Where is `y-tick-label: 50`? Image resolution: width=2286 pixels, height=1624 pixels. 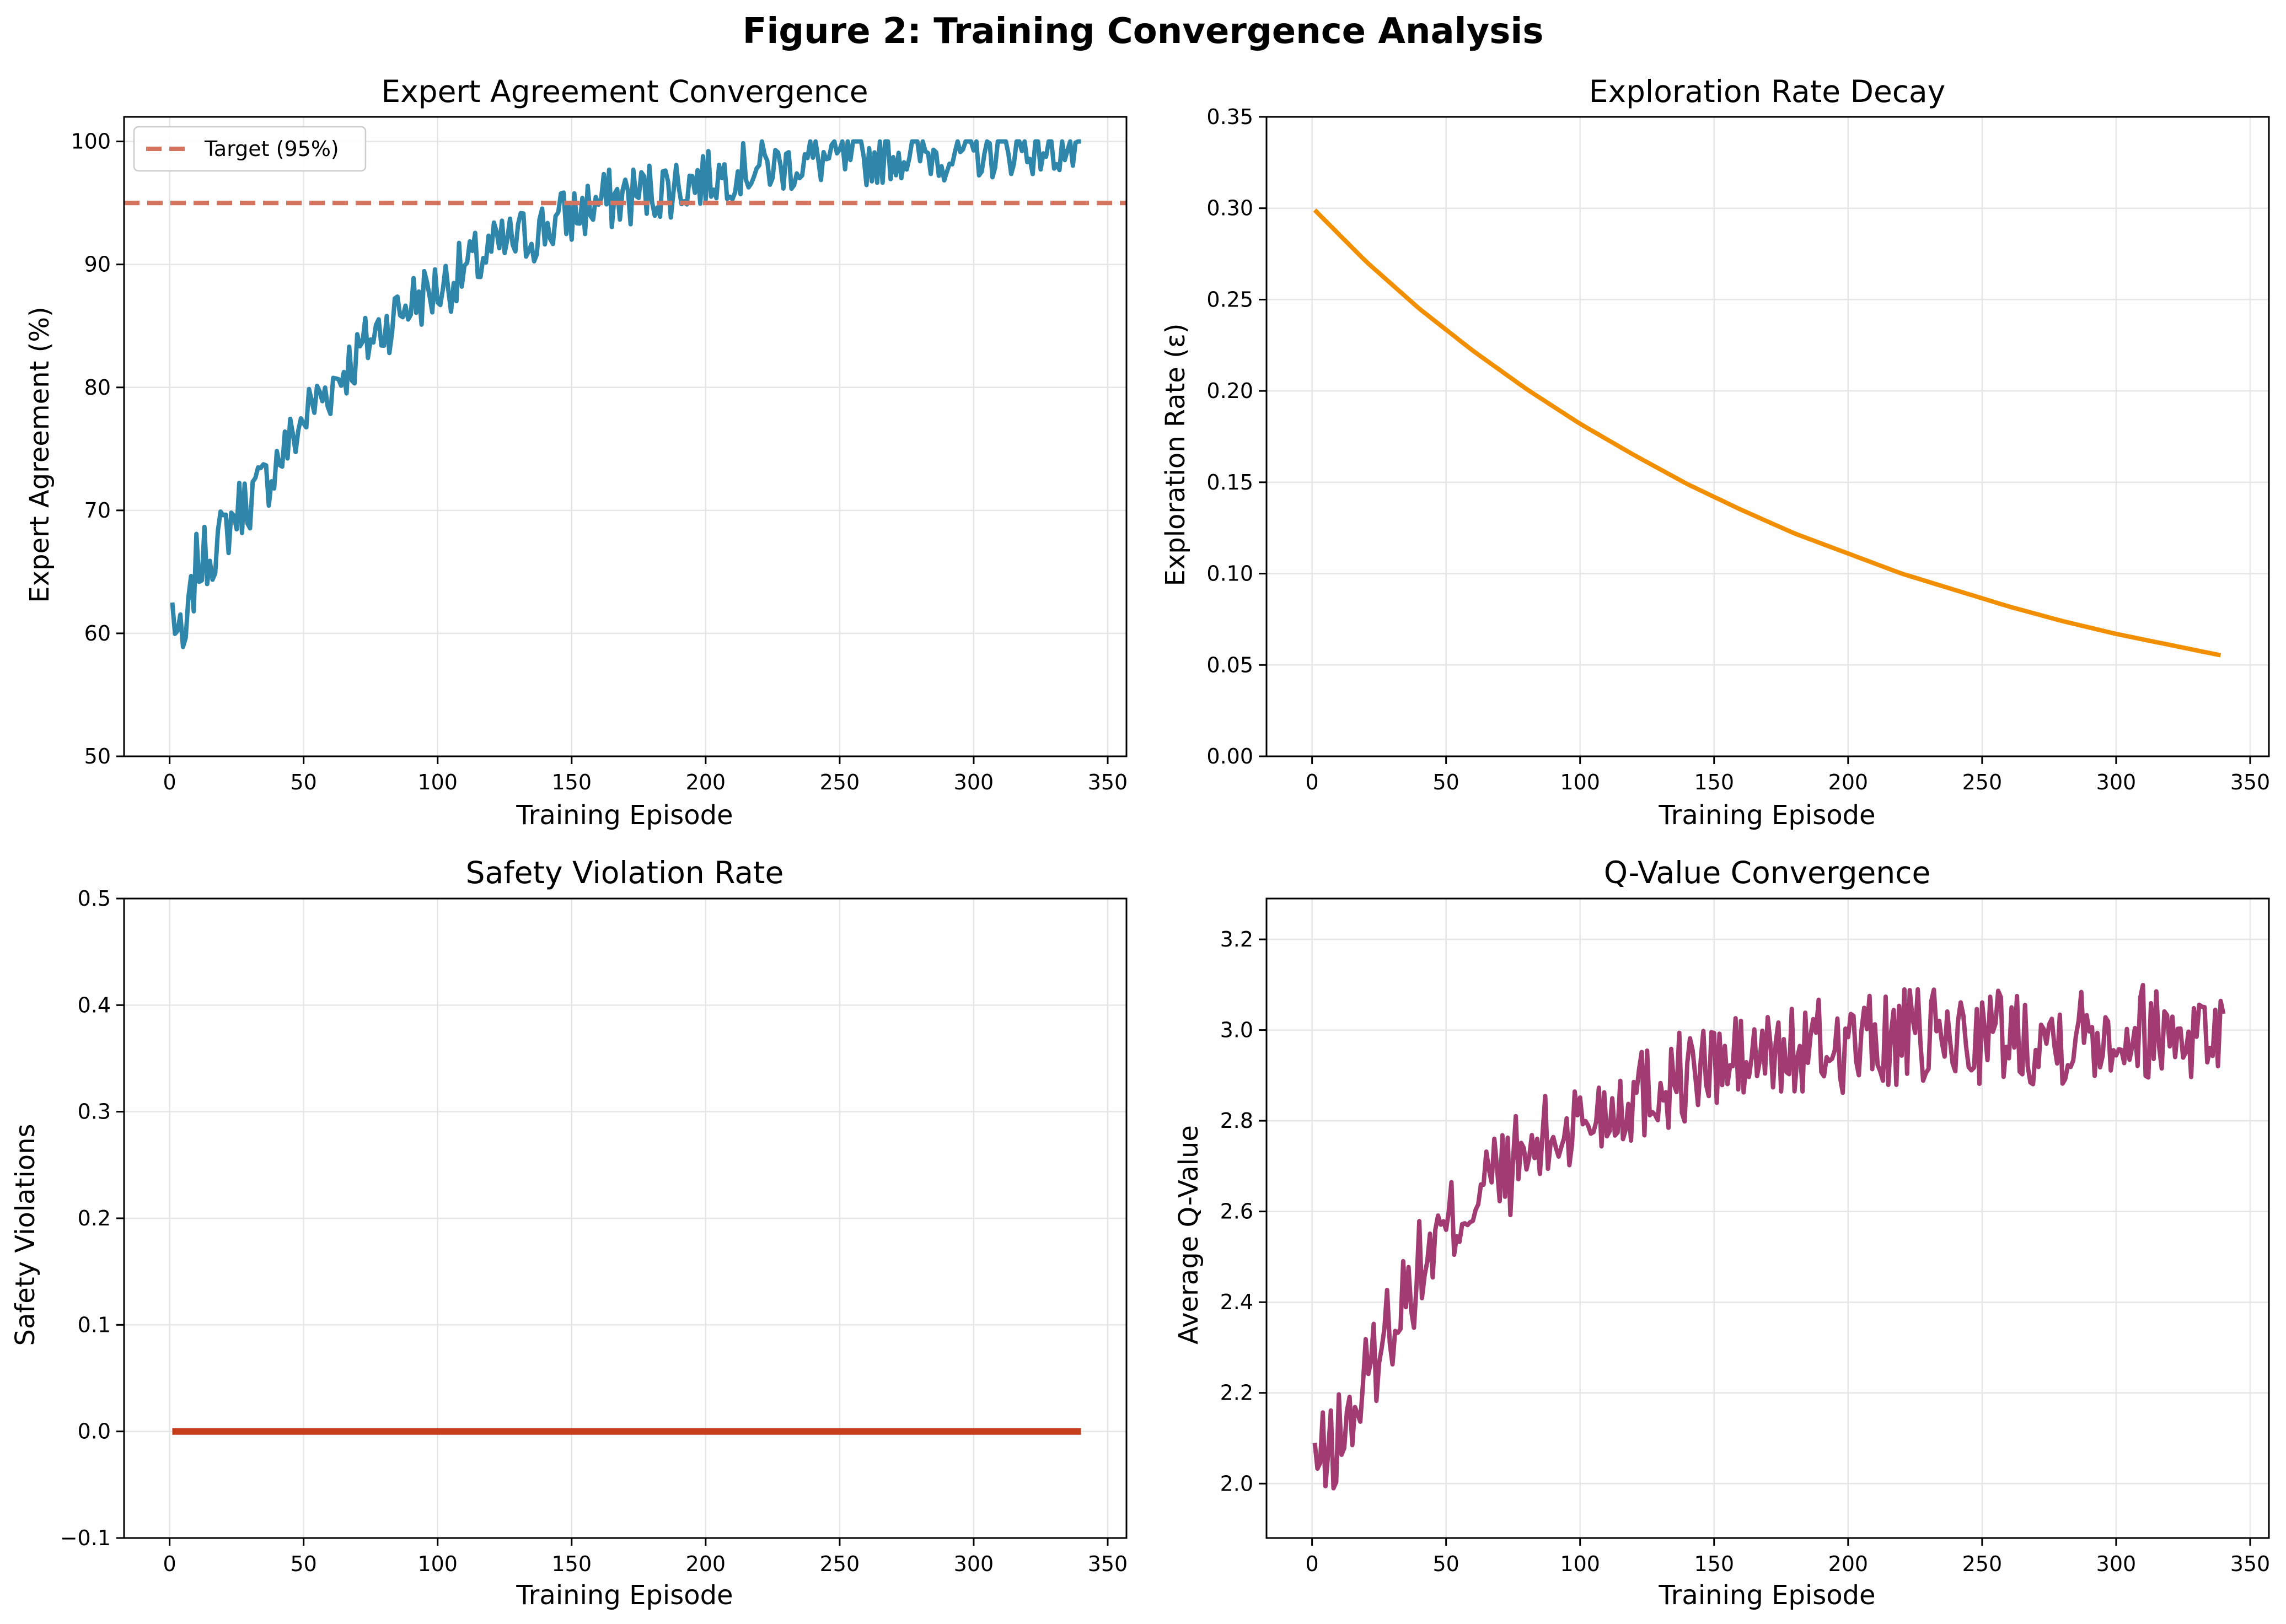 y-tick-label: 50 is located at coordinates (98, 756).